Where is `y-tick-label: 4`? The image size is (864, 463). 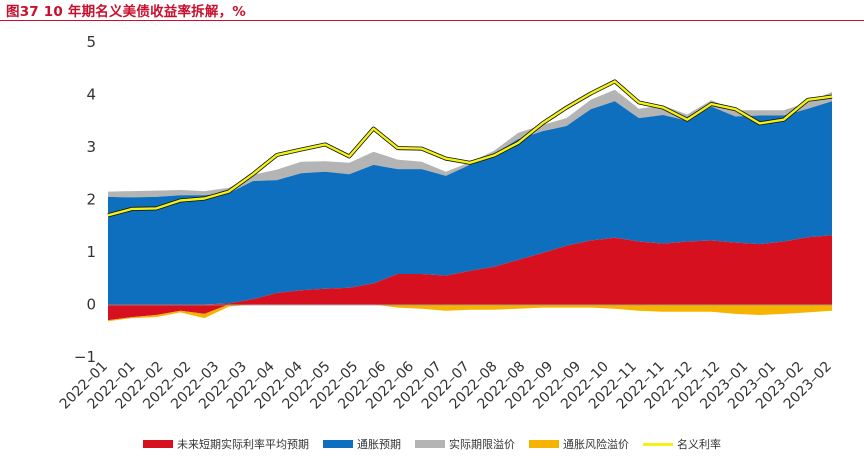
y-tick-label: 4 is located at coordinates (91, 95).